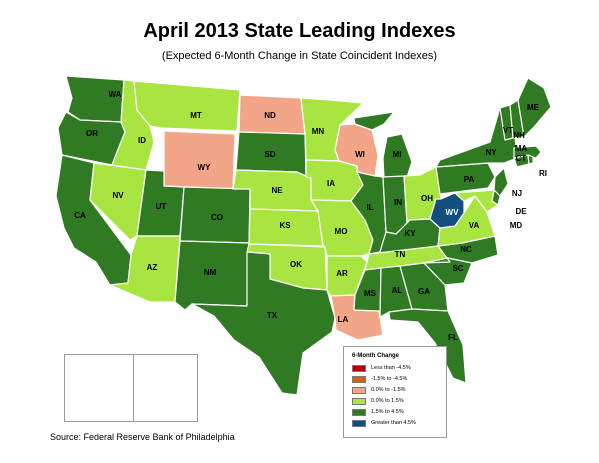 The width and height of the screenshot is (599, 463). Describe the element at coordinates (457, 268) in the screenshot. I see `state-label-sc: SC` at that location.